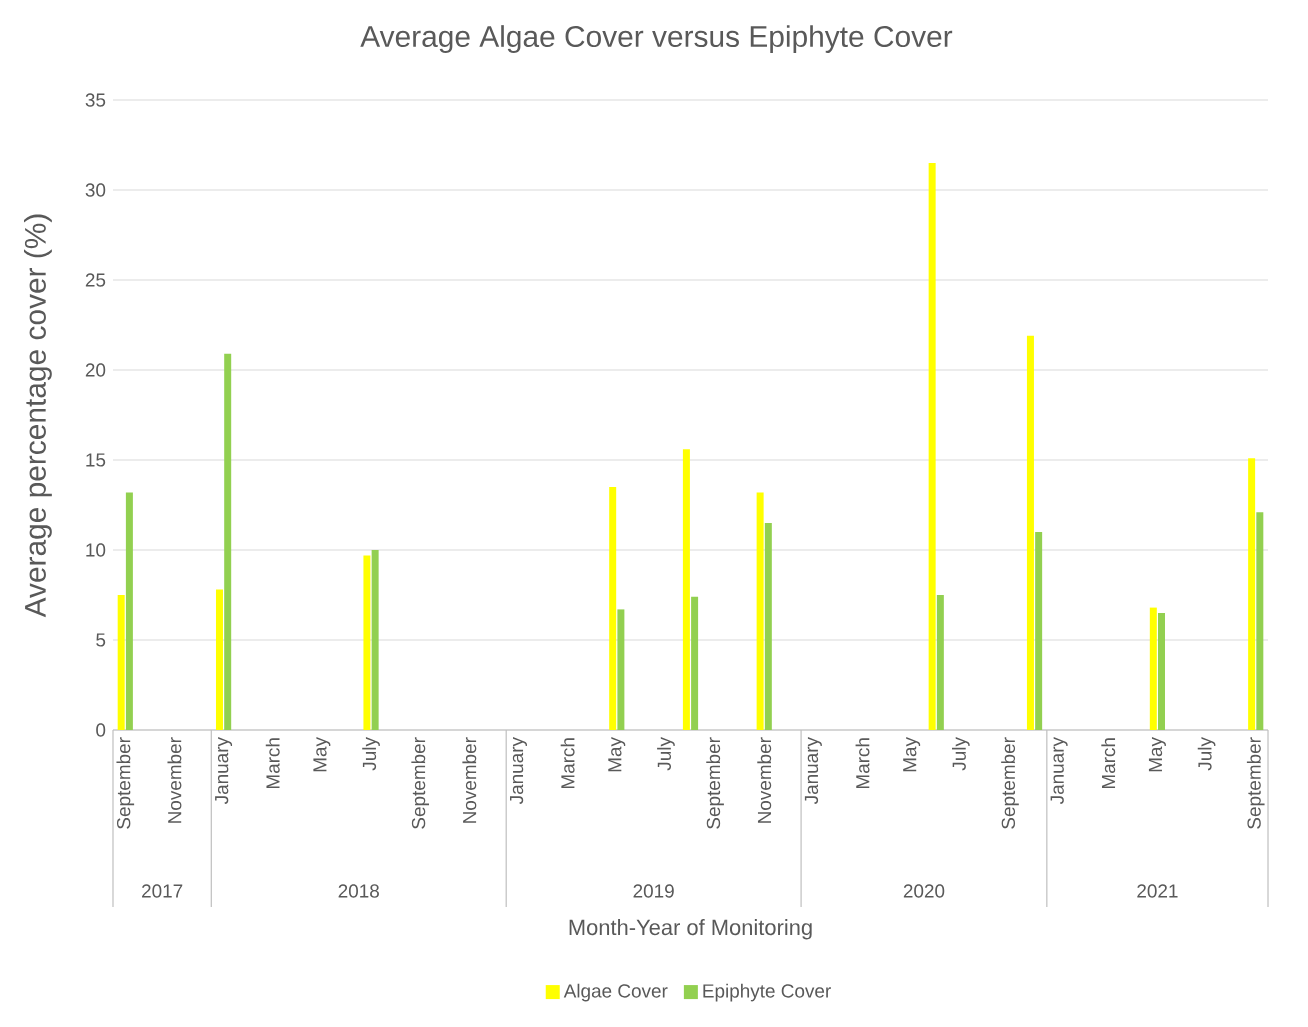 The height and width of the screenshot is (1027, 1308). I want to click on y-tick-label: 0, so click(101, 730).